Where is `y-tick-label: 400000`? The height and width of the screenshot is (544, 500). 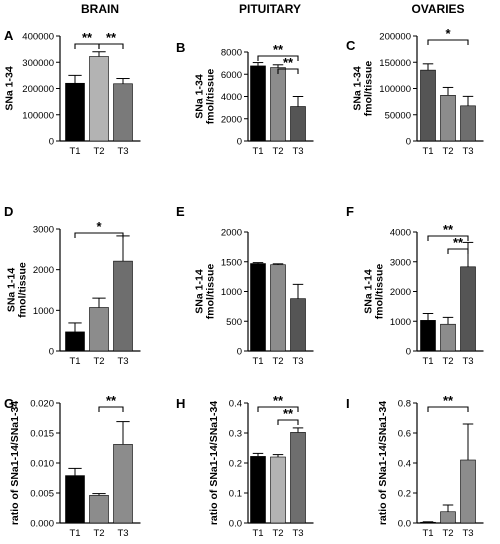
y-tick-label: 400000 is located at coordinates (38, 37).